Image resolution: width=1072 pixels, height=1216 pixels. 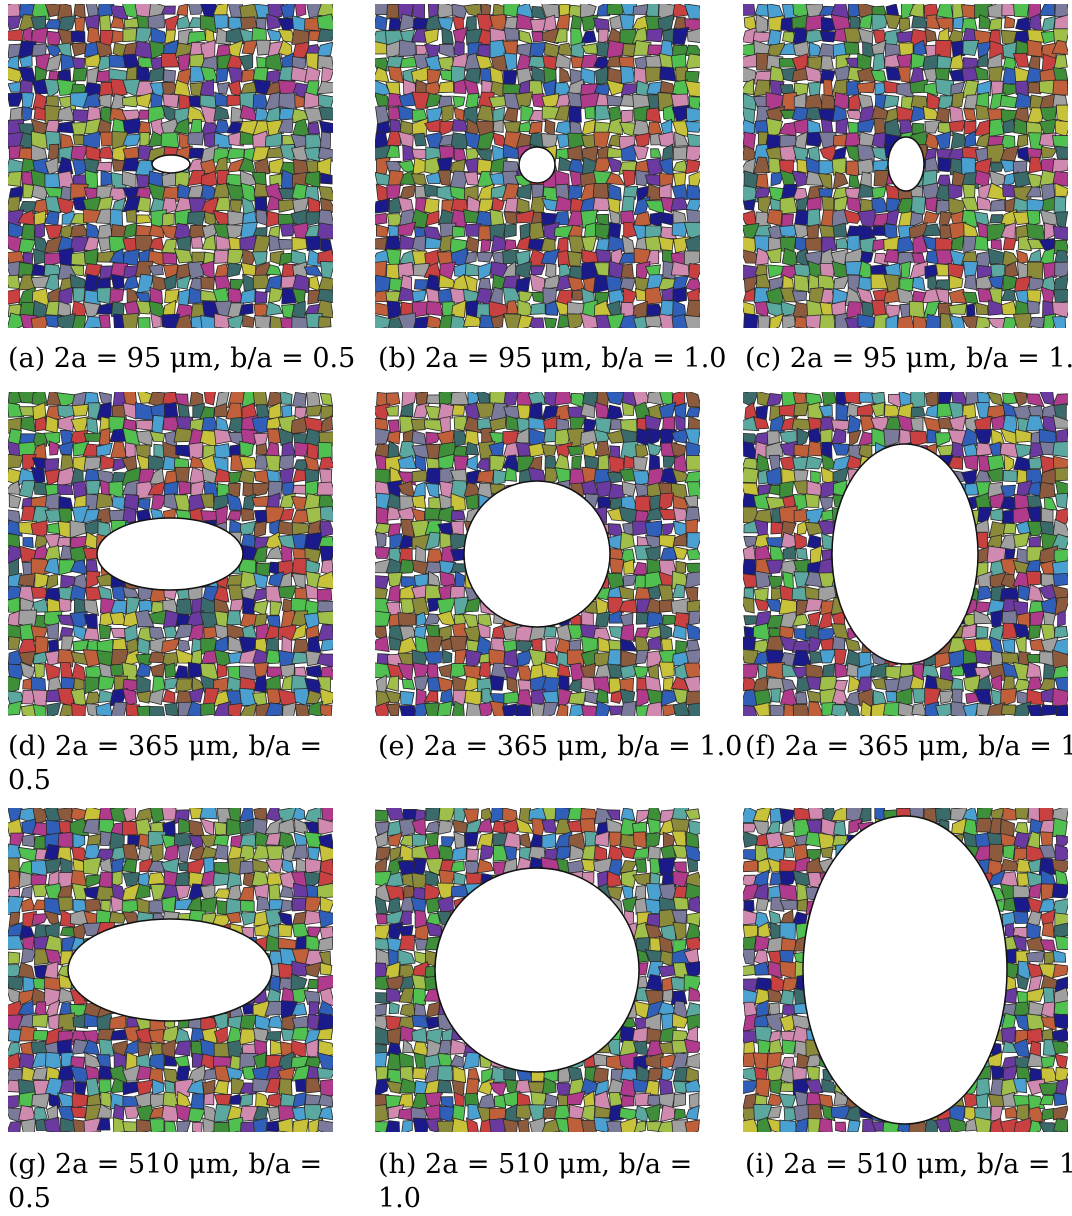 I want to click on caption-b-text: (b) 2a = 95 μm, b/a = 1.0, so click(x=552, y=358).